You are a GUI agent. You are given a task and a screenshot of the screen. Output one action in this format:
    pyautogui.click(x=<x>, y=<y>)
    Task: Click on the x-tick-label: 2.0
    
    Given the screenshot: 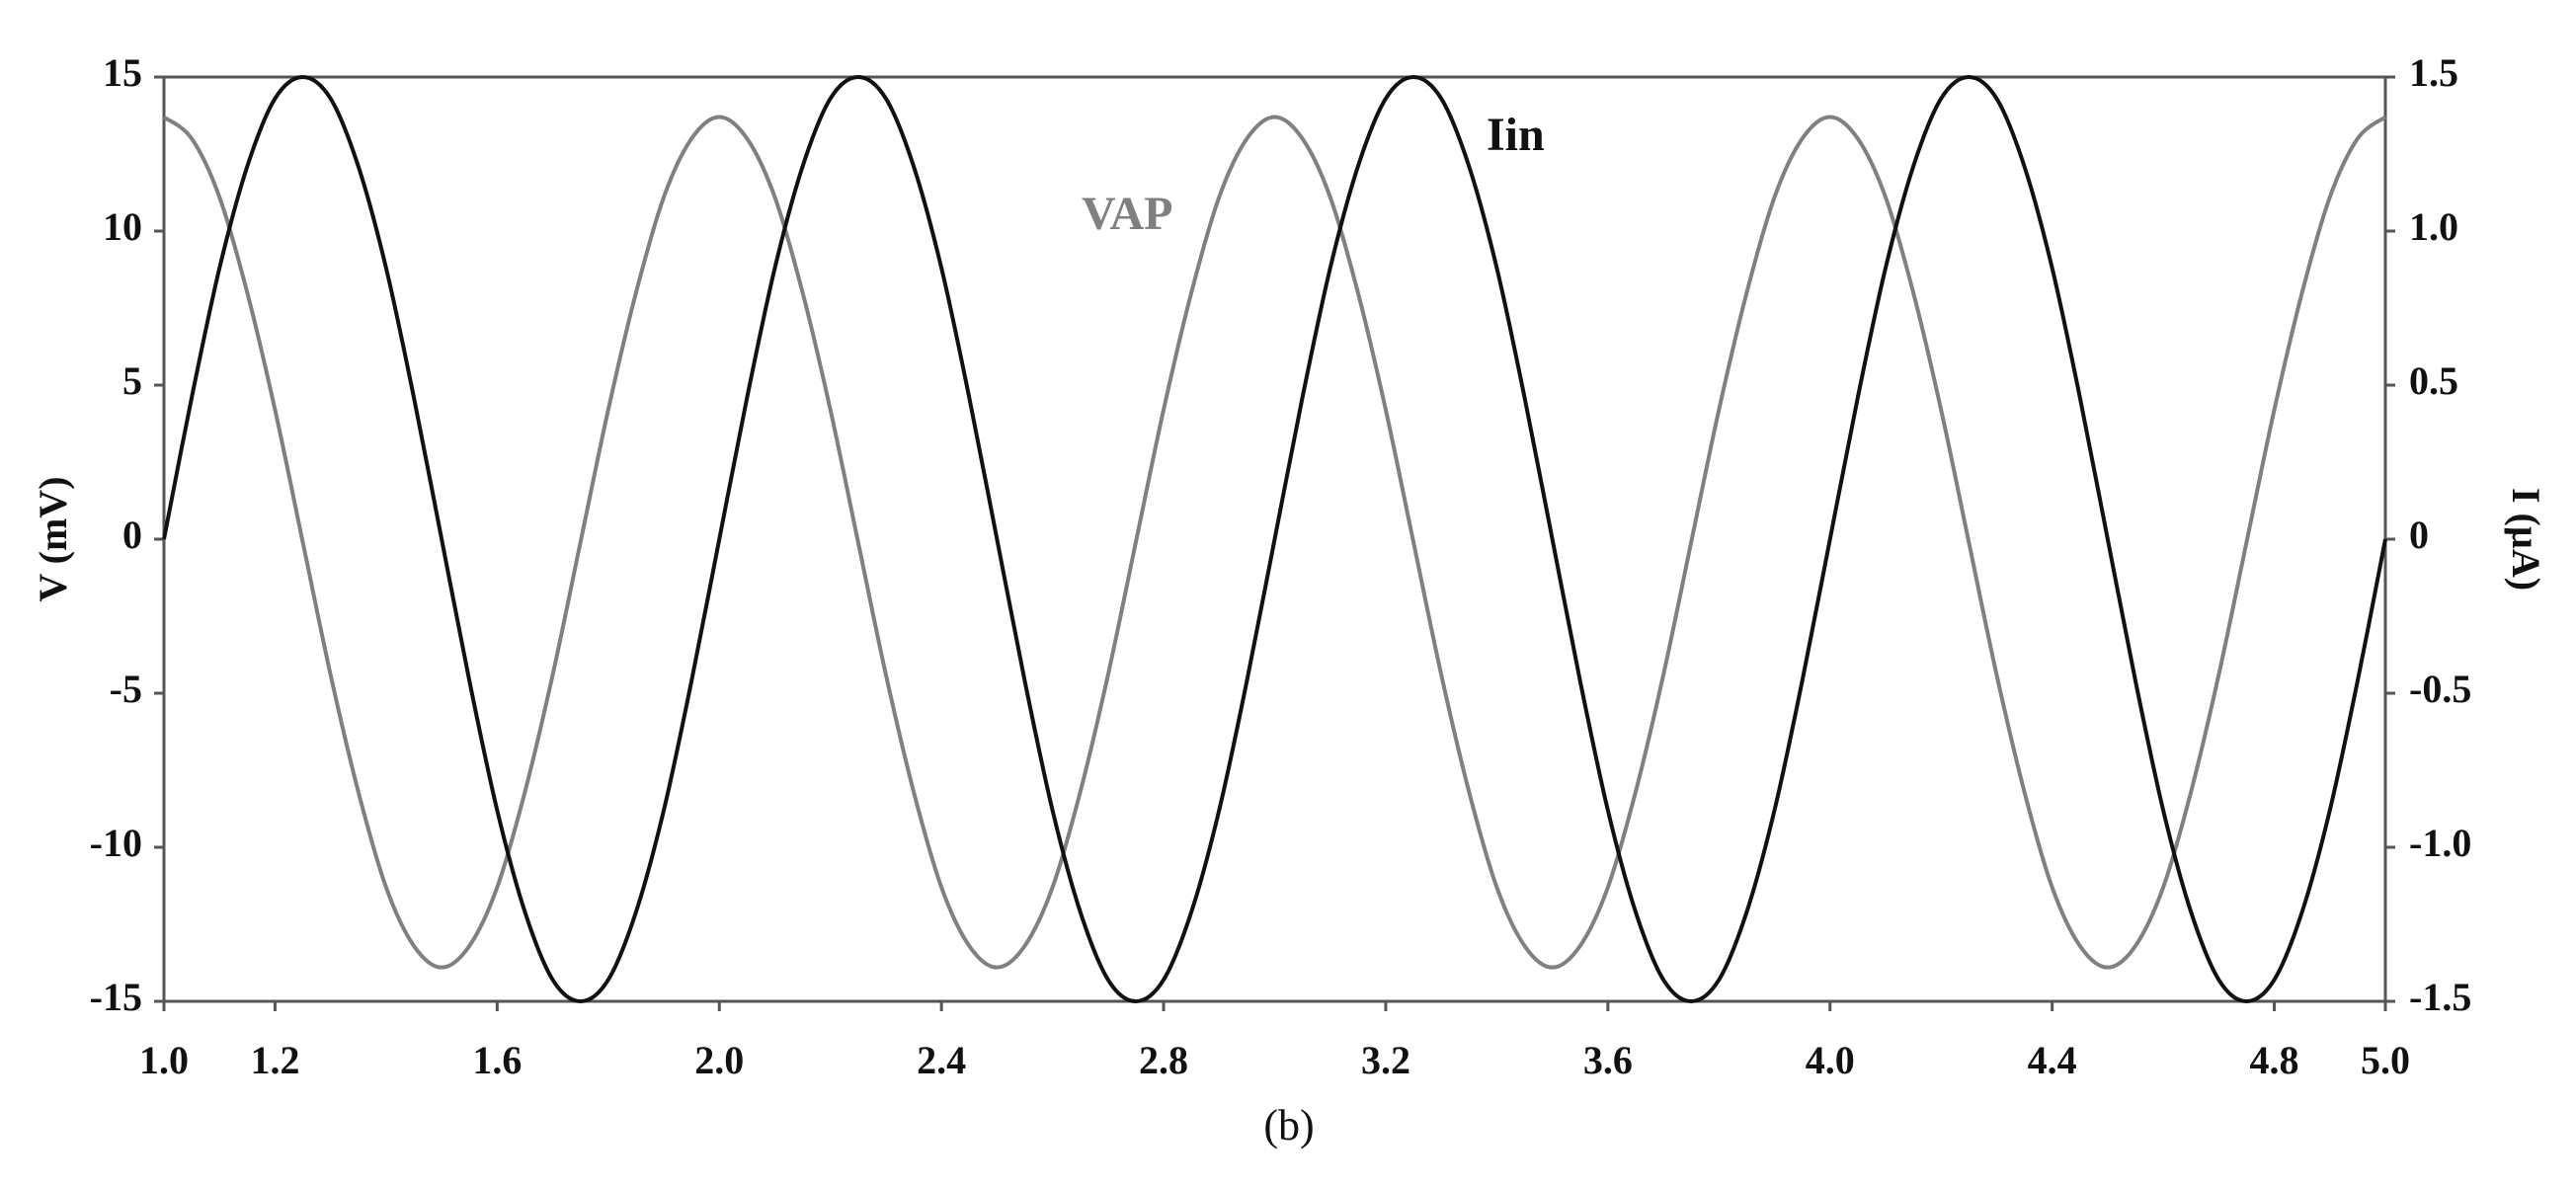 What is the action you would take?
    pyautogui.click(x=719, y=1060)
    